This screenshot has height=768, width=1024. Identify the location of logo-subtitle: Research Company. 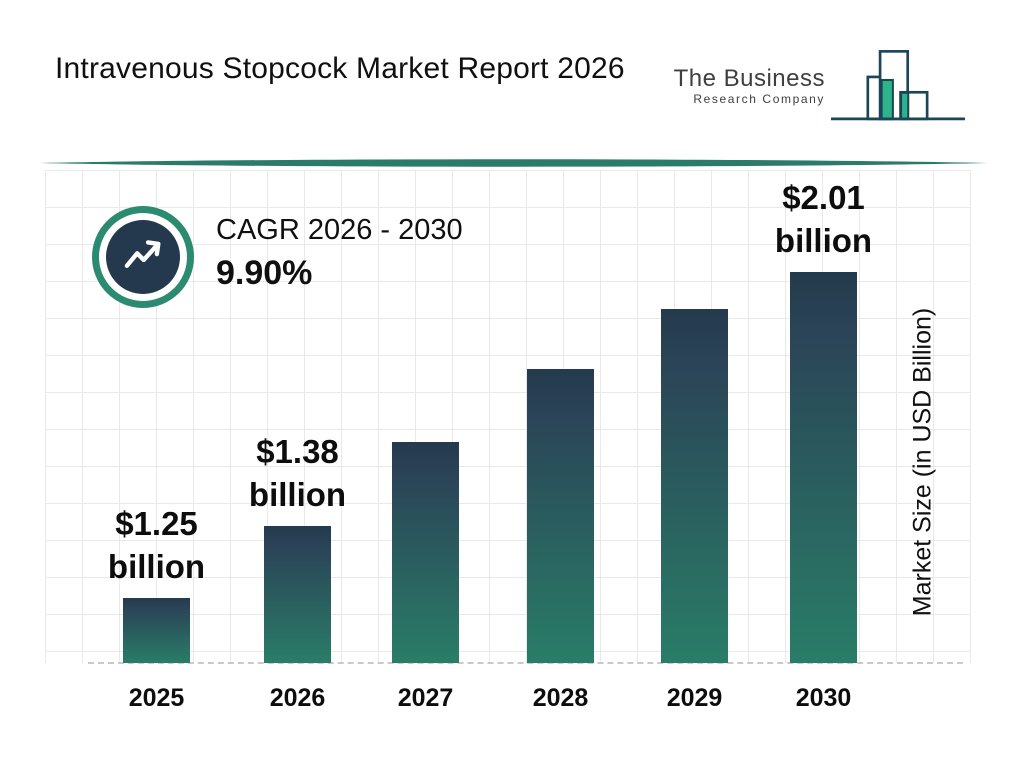
(759, 99).